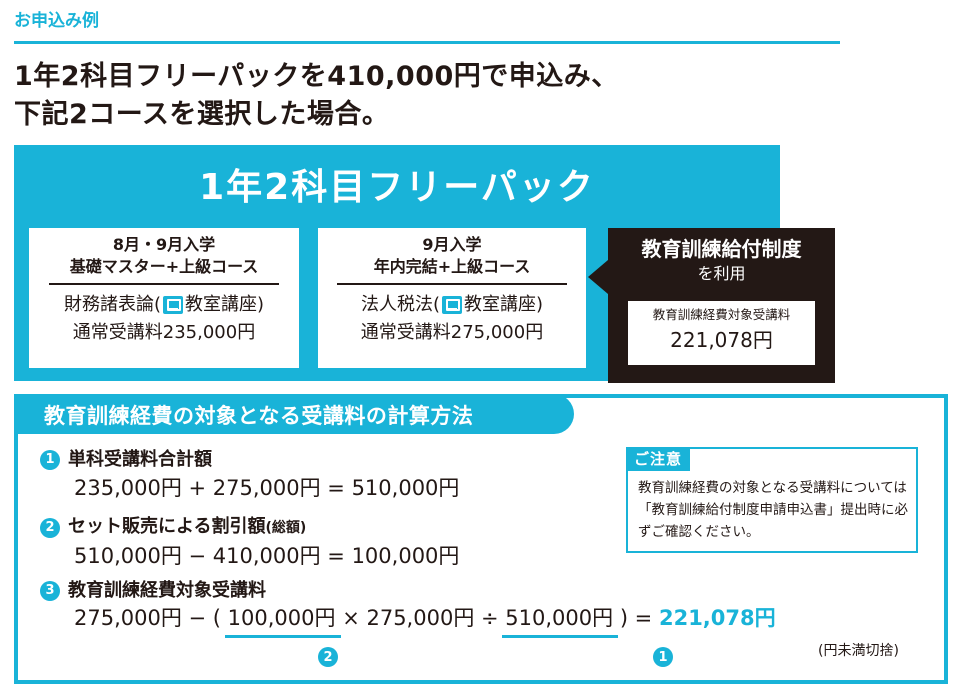  Describe the element at coordinates (164, 266) in the screenshot. I see `course-name: 基礎マスター+上級コース` at that location.